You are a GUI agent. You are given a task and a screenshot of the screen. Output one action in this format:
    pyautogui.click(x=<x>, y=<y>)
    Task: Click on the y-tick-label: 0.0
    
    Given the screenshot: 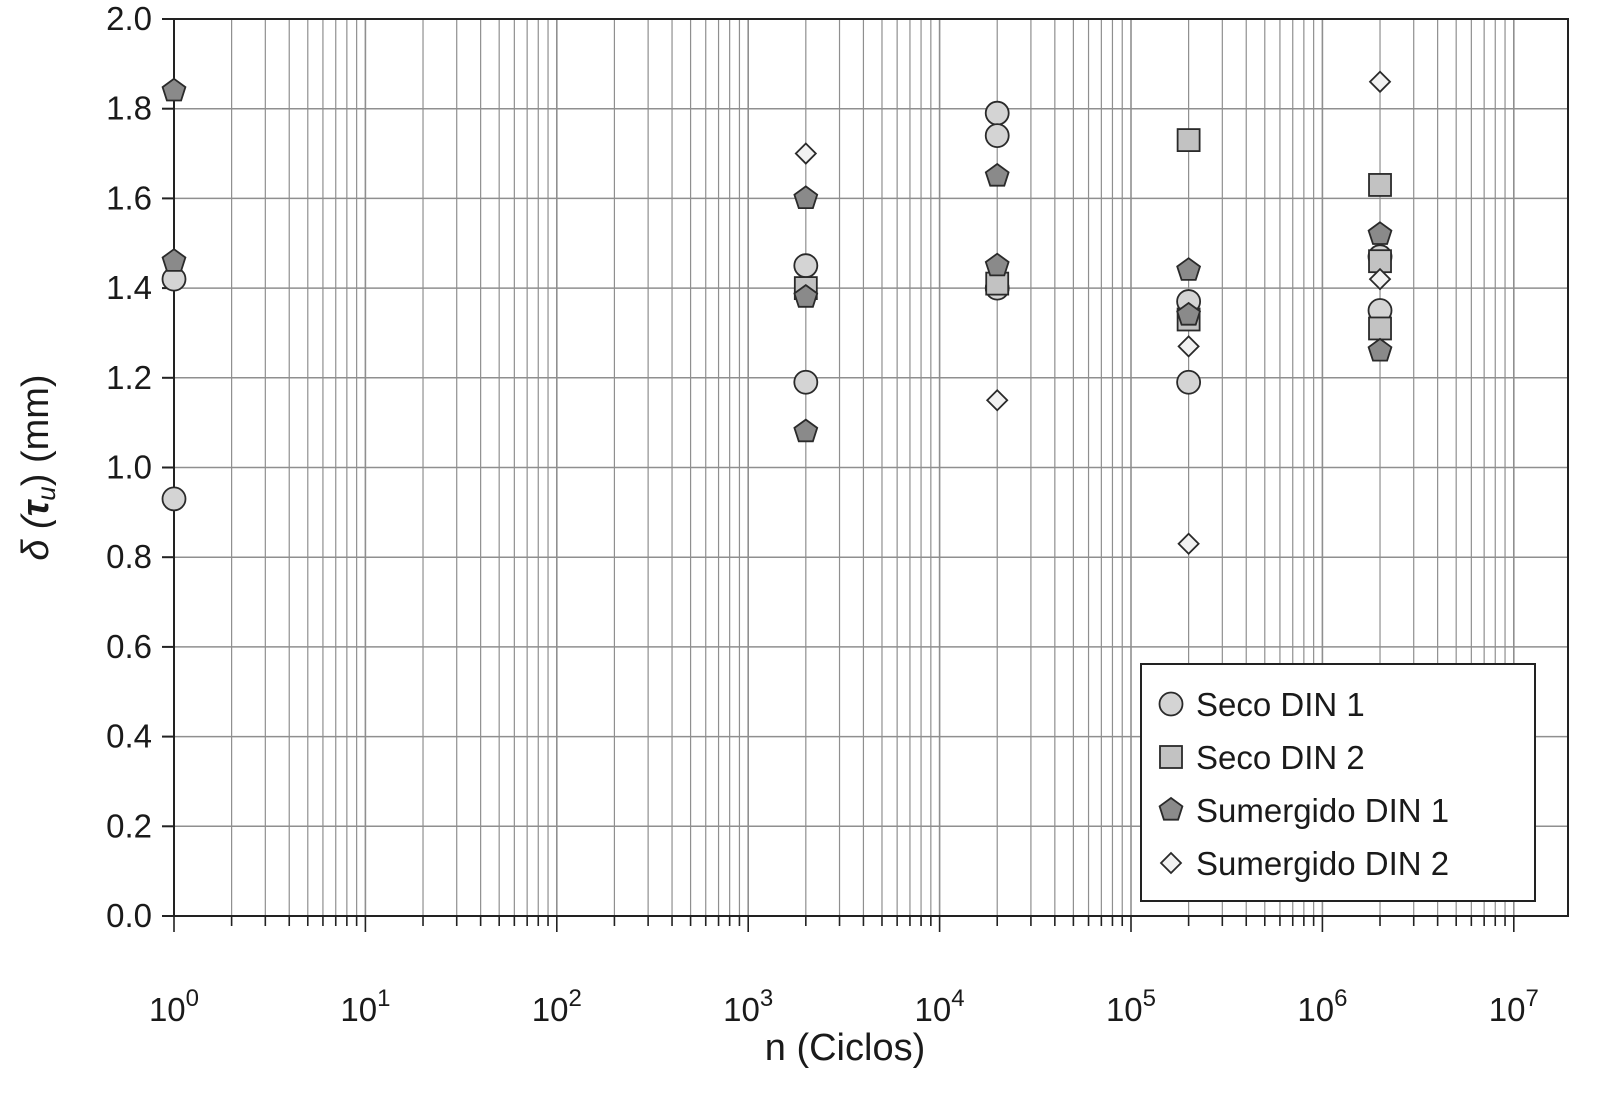 What is the action you would take?
    pyautogui.click(x=129, y=915)
    